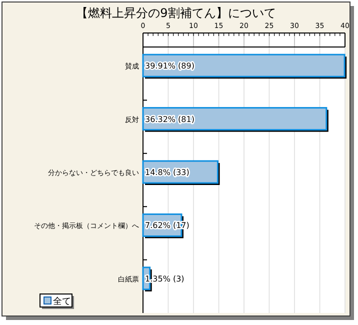  Describe the element at coordinates (176, 13) in the screenshot. I see `chart-title: 【燃料上昇分の9割補てん】について` at that location.